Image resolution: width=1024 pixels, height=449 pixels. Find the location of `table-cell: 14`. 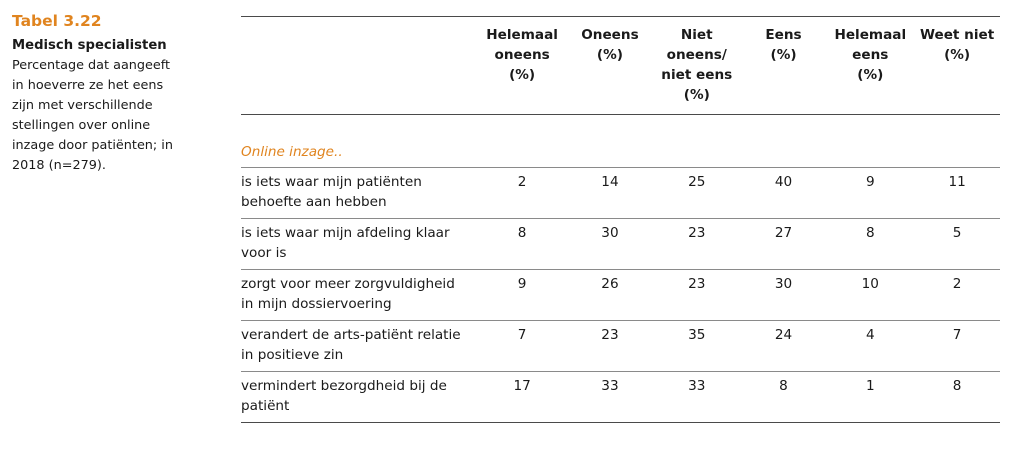

table-cell: 14 is located at coordinates (610, 193).